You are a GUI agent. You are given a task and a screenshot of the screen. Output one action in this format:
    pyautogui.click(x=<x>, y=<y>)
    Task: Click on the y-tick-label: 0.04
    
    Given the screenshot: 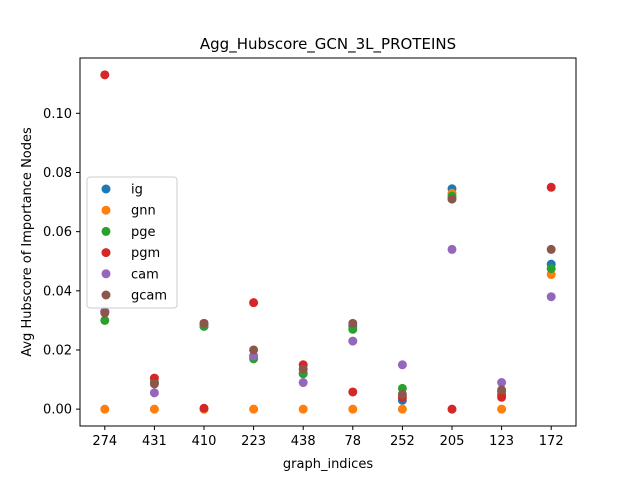 What is the action you would take?
    pyautogui.click(x=57, y=291)
    